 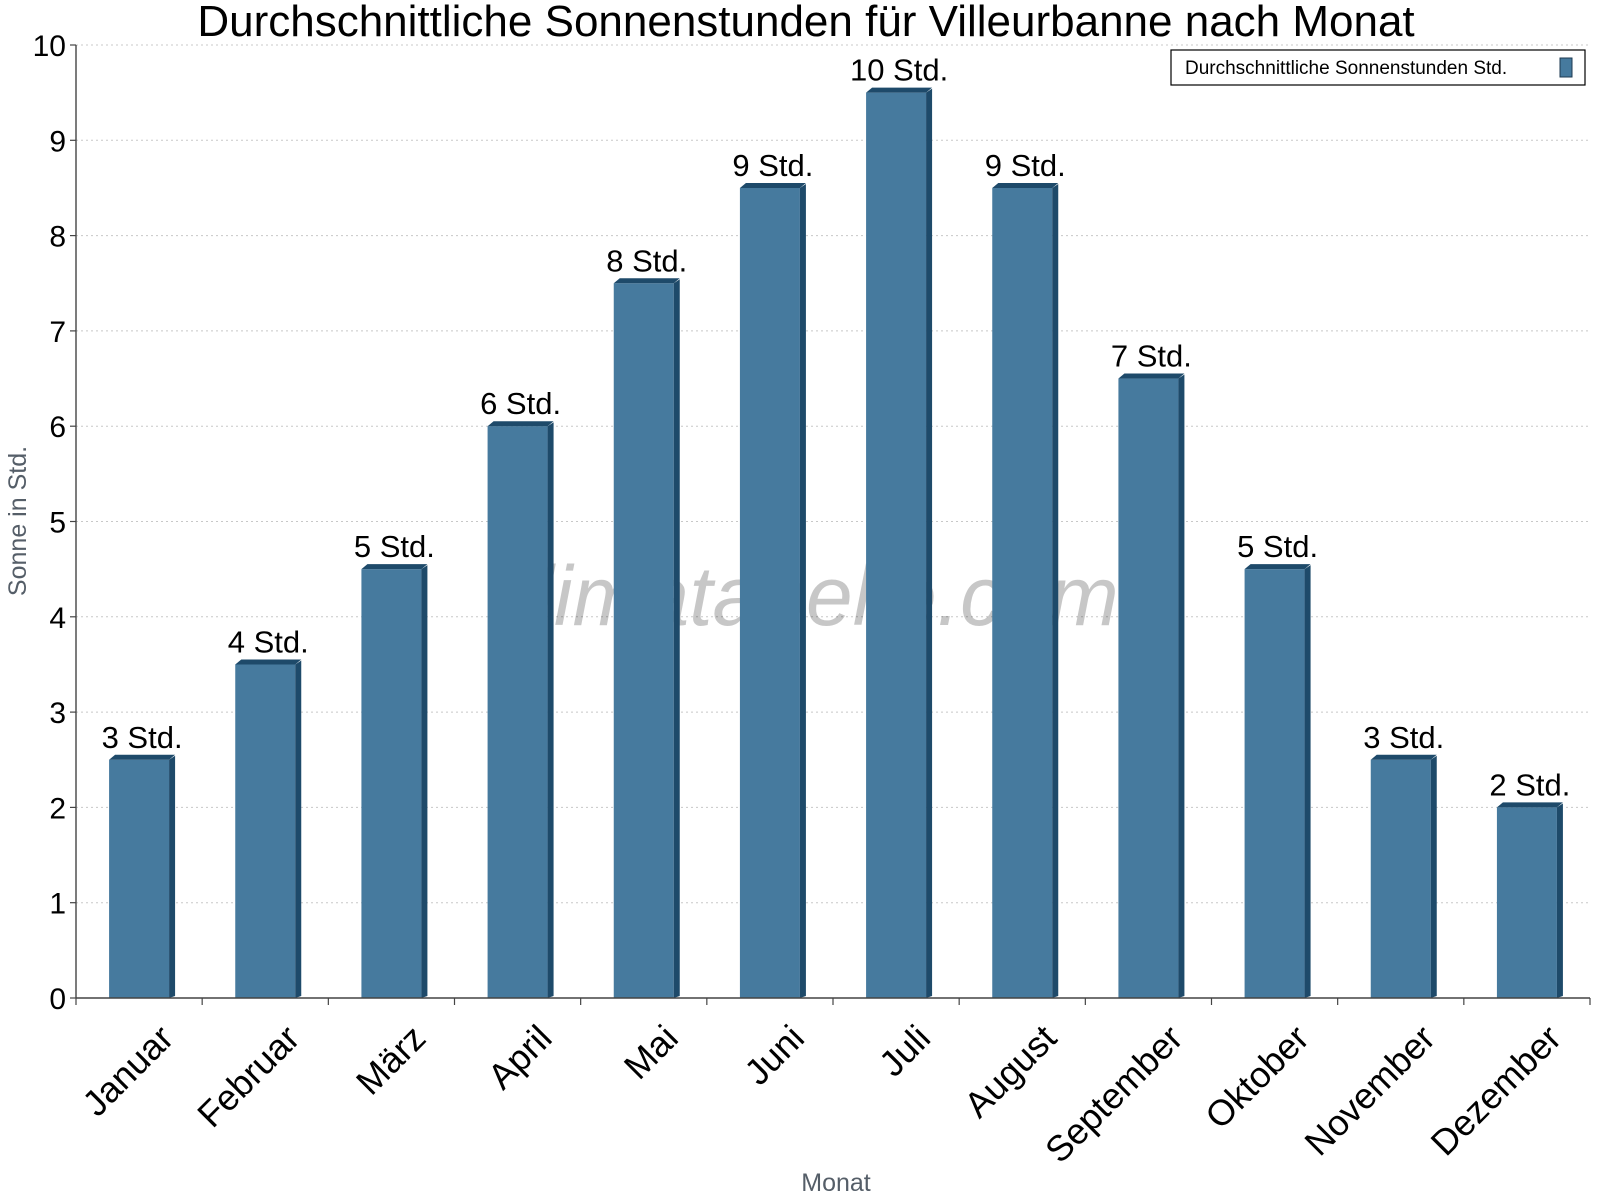 What do you see at coordinates (391, 1060) in the screenshot?
I see `x-tick-label: März` at bounding box center [391, 1060].